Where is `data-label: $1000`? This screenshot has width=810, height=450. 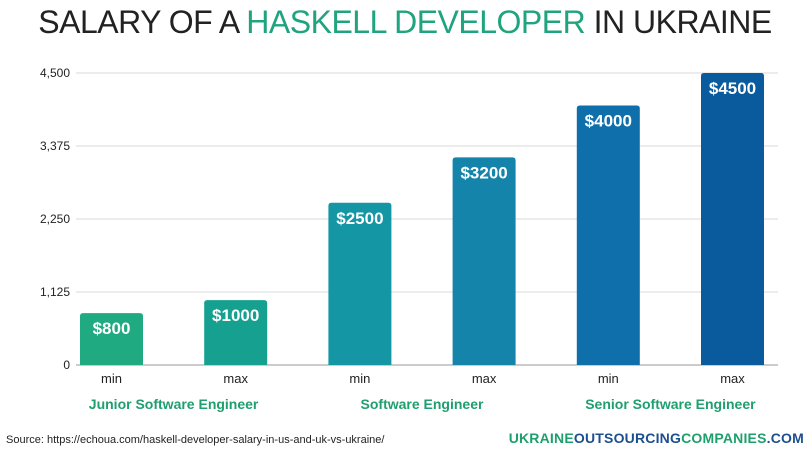 data-label: $1000 is located at coordinates (235, 315).